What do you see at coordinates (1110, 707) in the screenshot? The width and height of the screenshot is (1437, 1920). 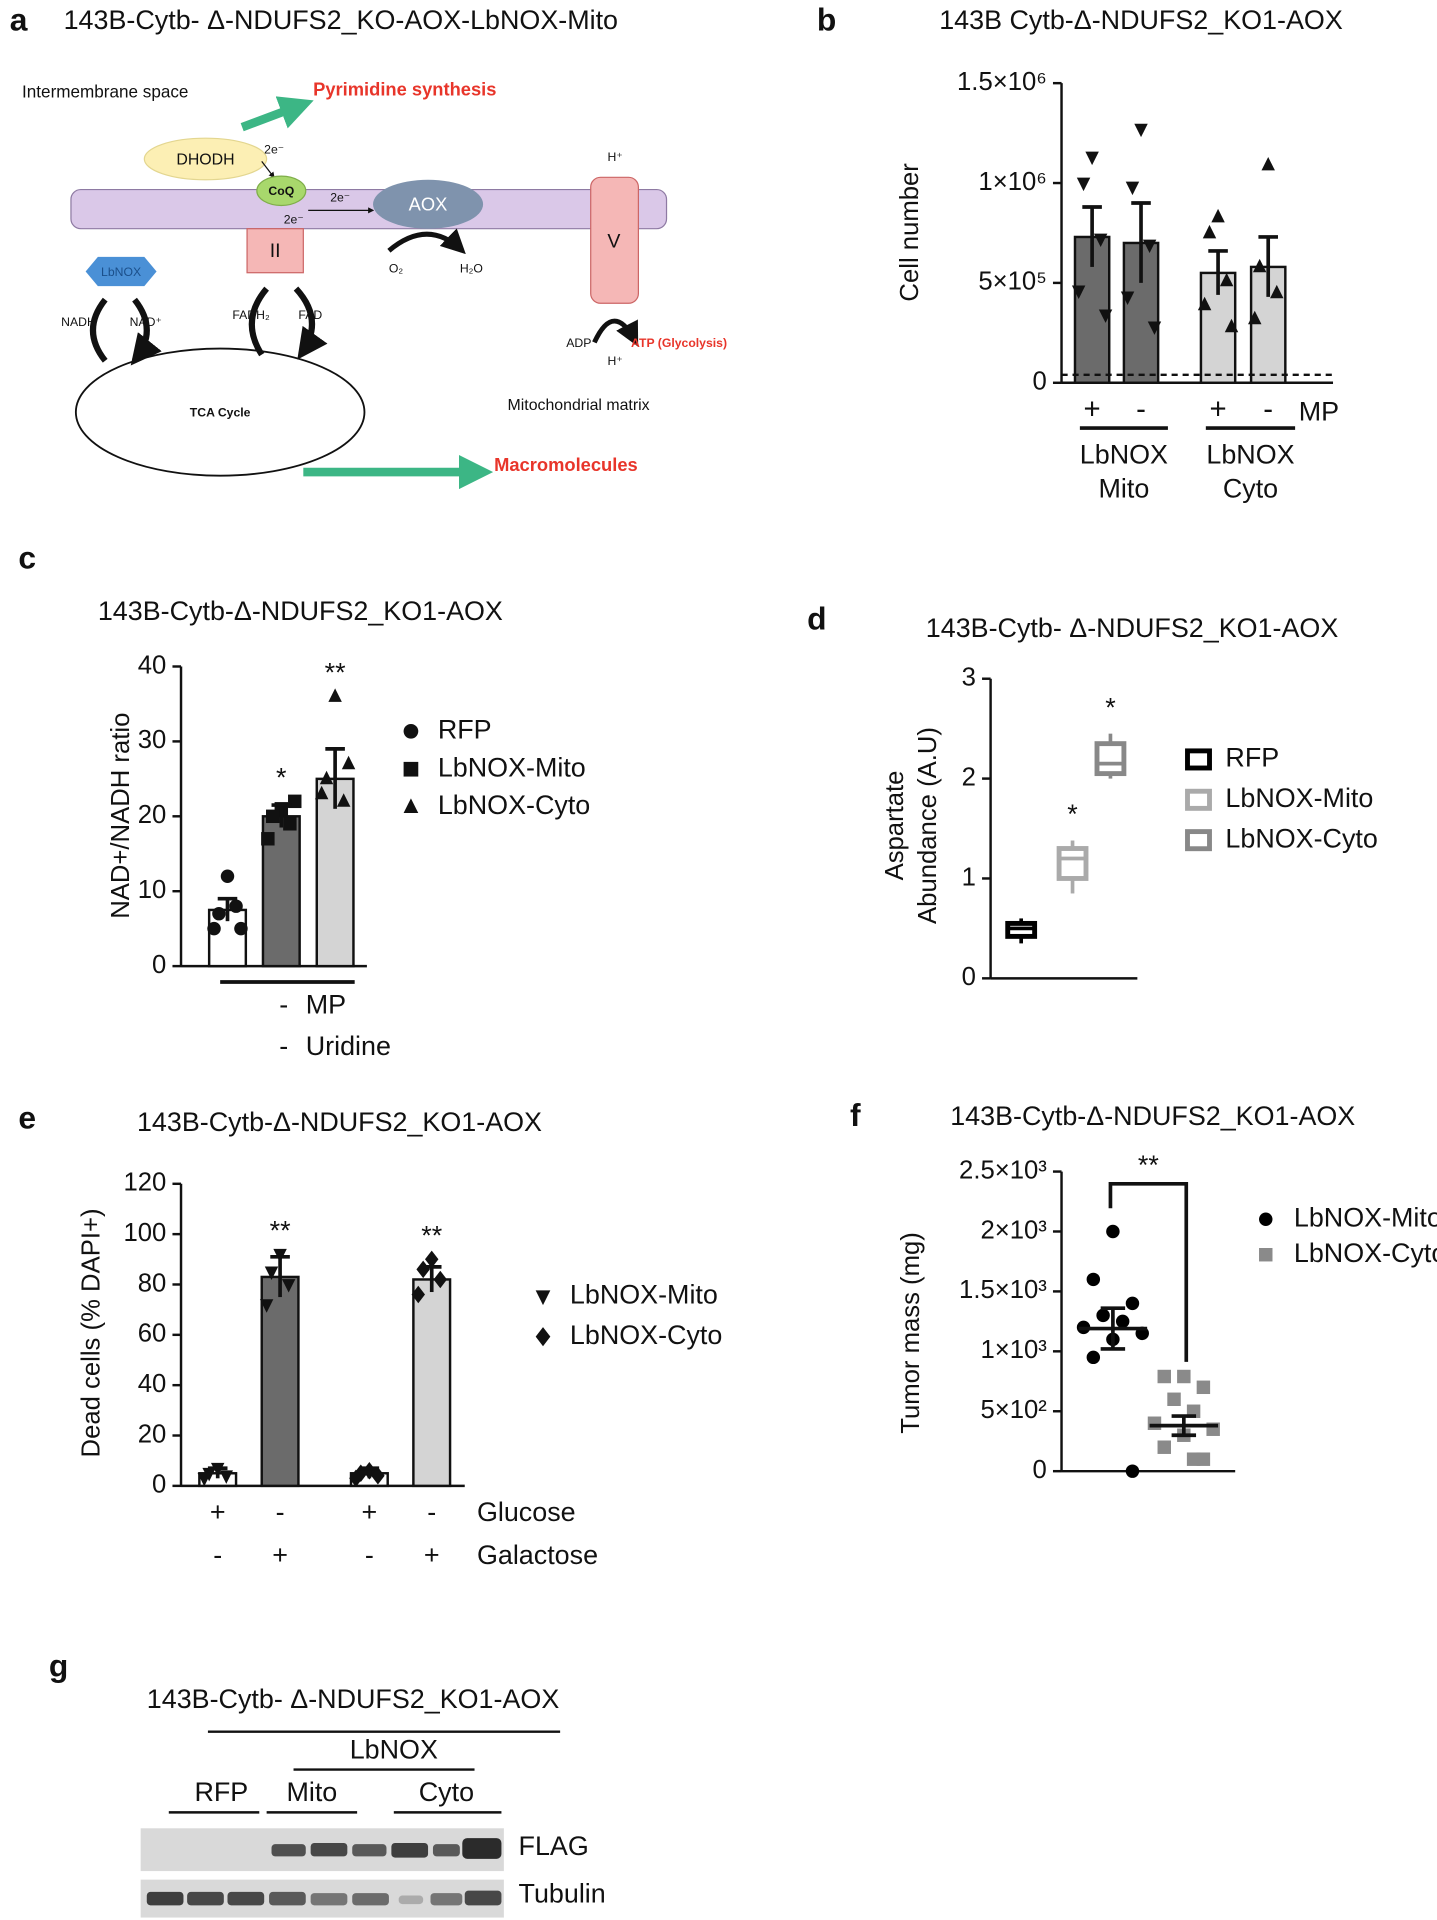 I see `significance: *` at bounding box center [1110, 707].